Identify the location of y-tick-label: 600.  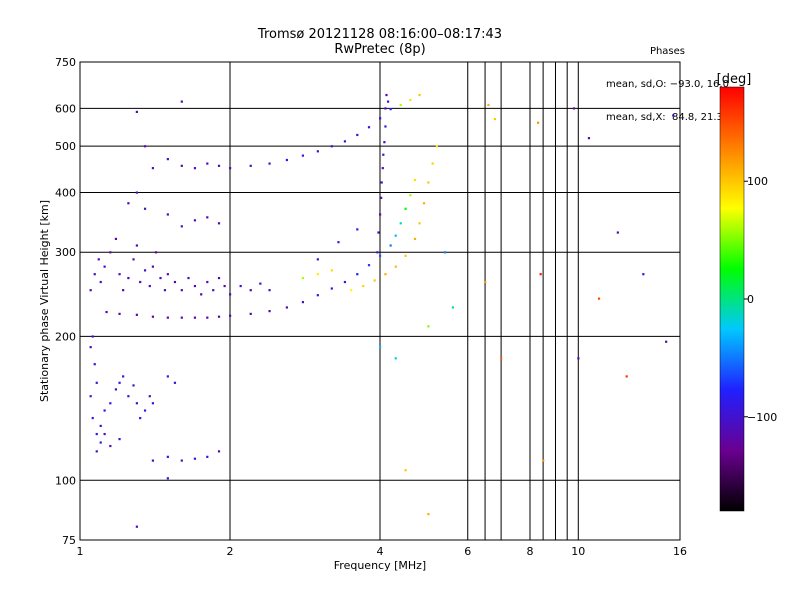
(65, 108).